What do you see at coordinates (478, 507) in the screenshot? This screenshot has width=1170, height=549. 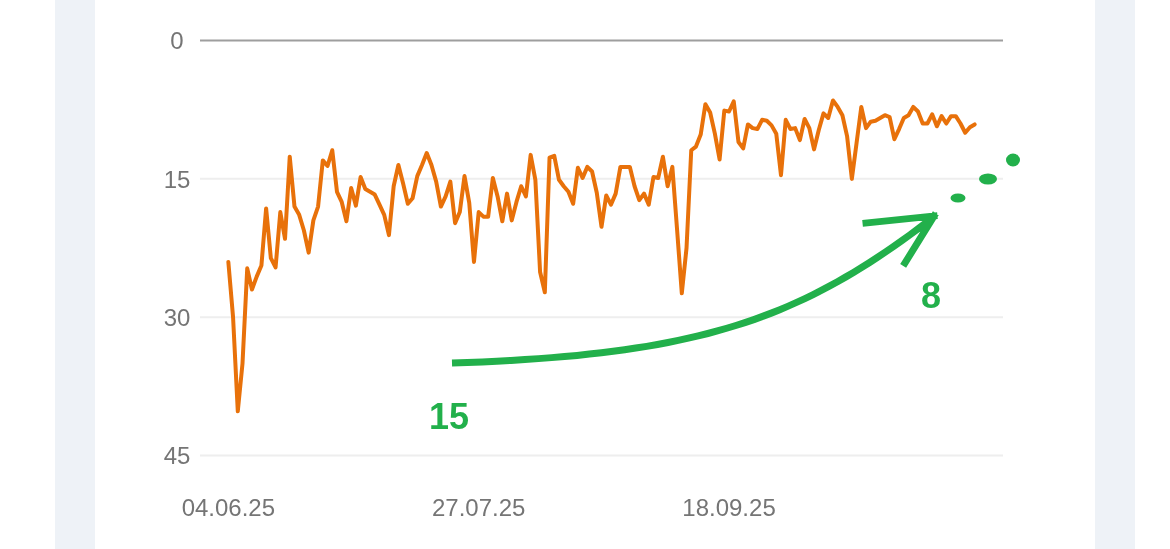 I see `x-tick-label: 27.07.25` at bounding box center [478, 507].